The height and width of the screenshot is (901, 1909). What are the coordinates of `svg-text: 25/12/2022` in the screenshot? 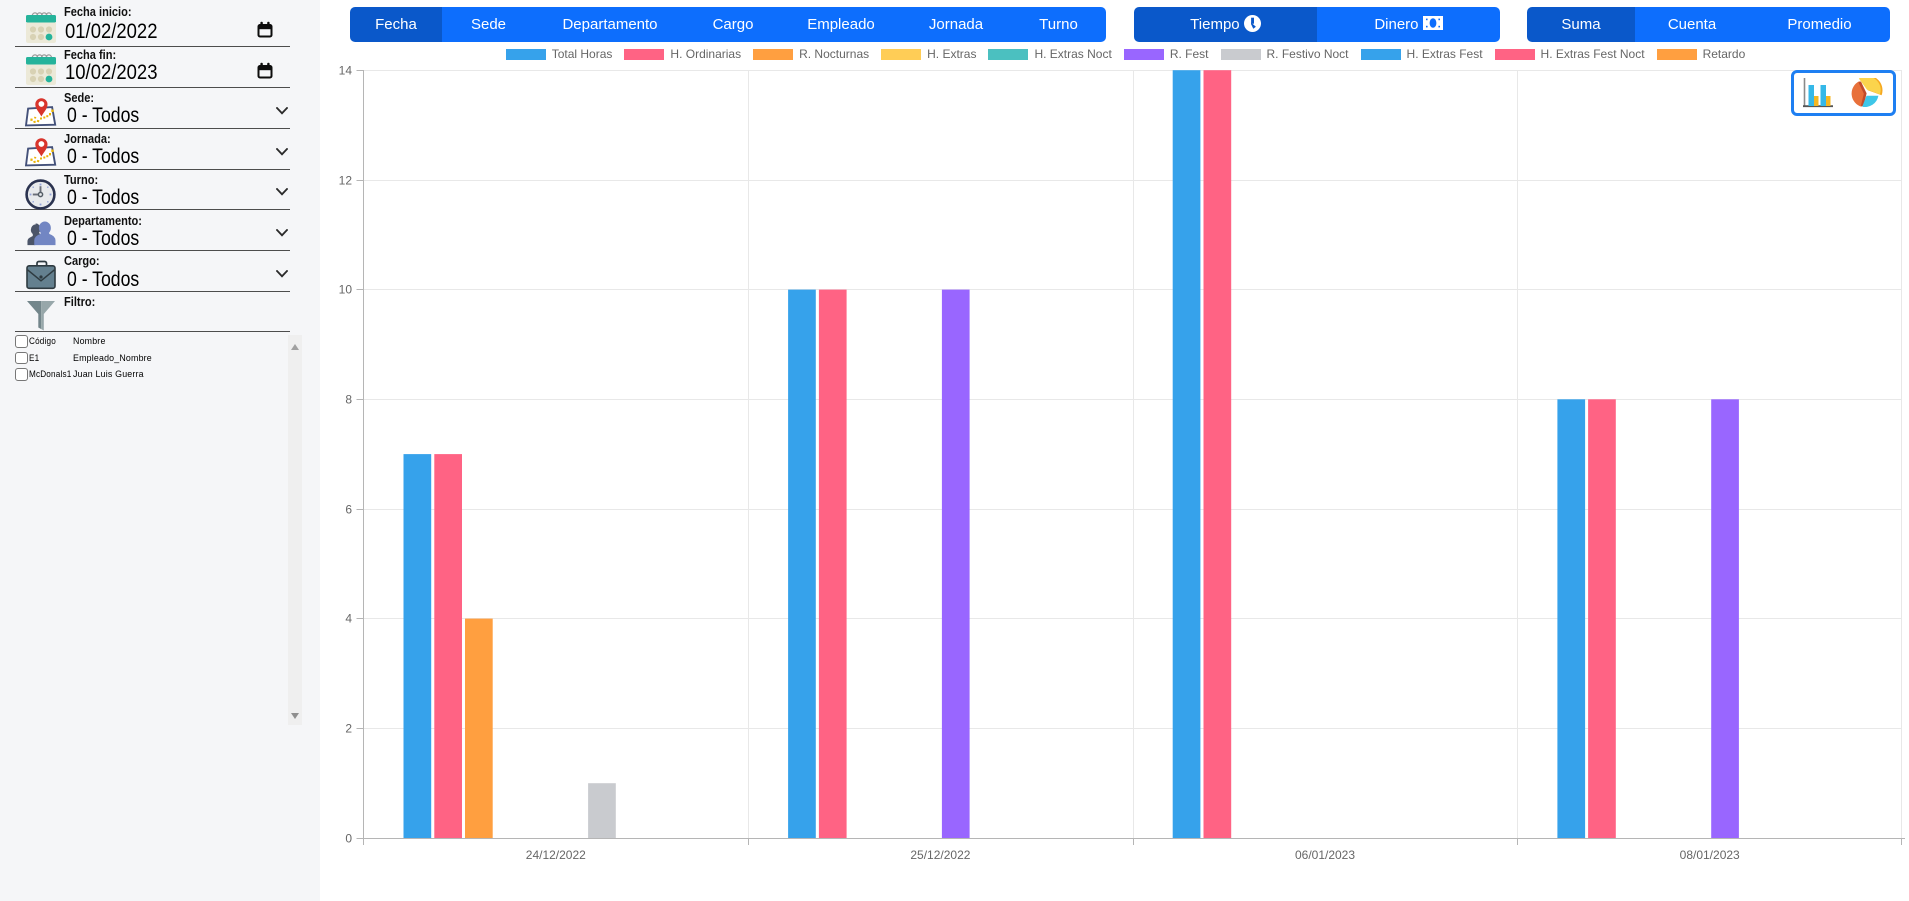 It's located at (940, 855).